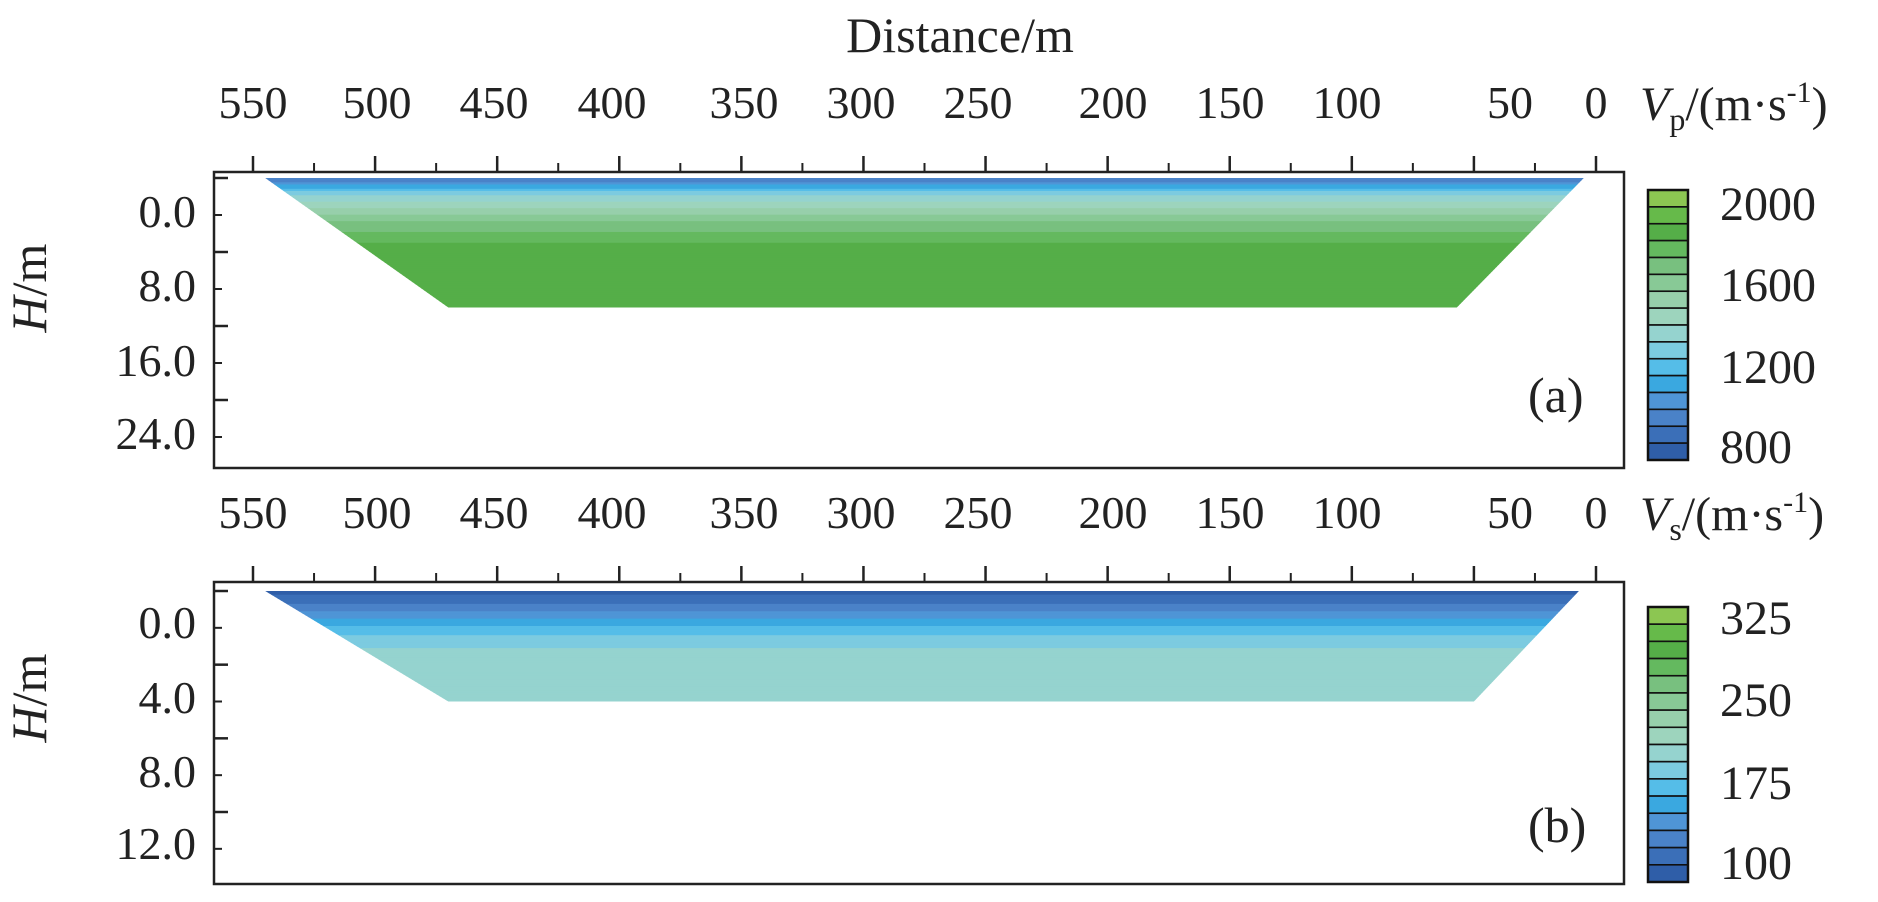  I want to click on panel-a-y-axis-title: H/m, so click(29, 288).